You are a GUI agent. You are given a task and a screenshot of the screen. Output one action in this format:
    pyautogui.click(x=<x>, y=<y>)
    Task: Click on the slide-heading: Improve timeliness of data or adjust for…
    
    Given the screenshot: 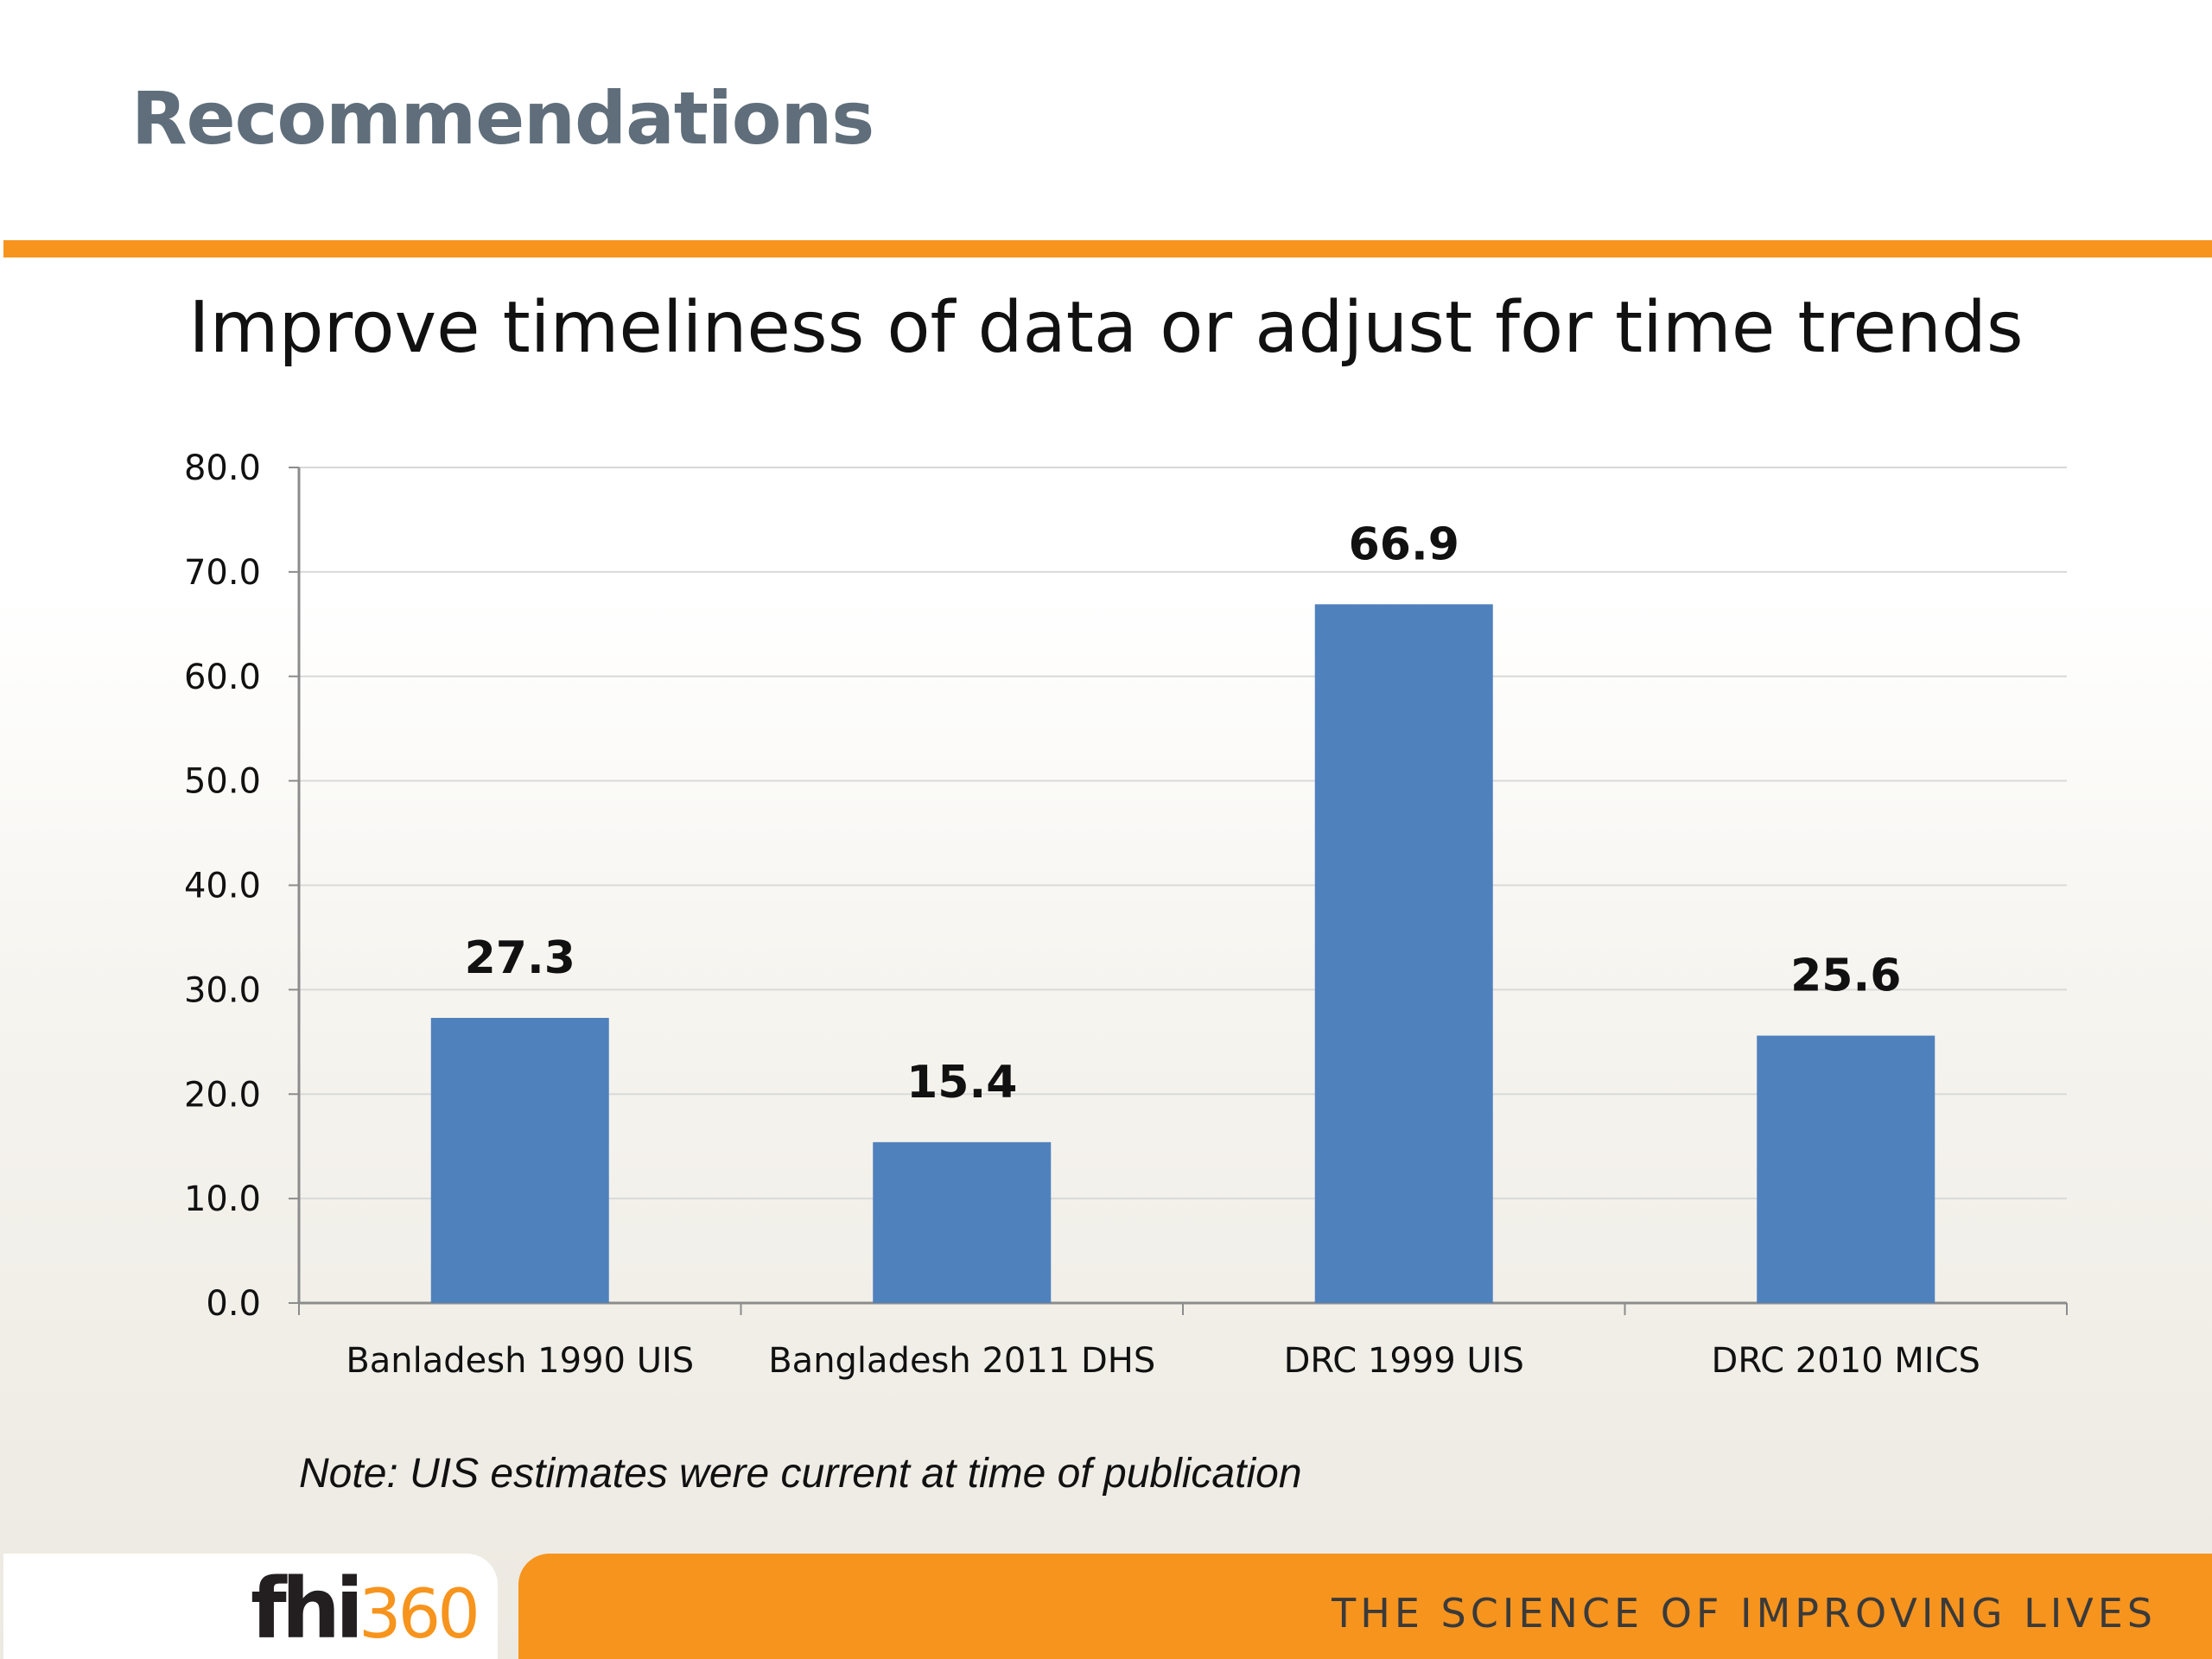 What is the action you would take?
    pyautogui.click(x=1106, y=328)
    